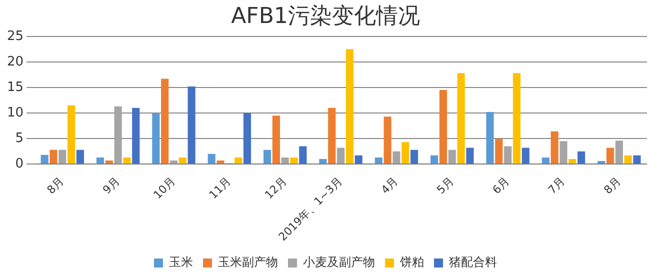 The image size is (657, 279). I want to click on x-tick-label: 12月, so click(276, 188).